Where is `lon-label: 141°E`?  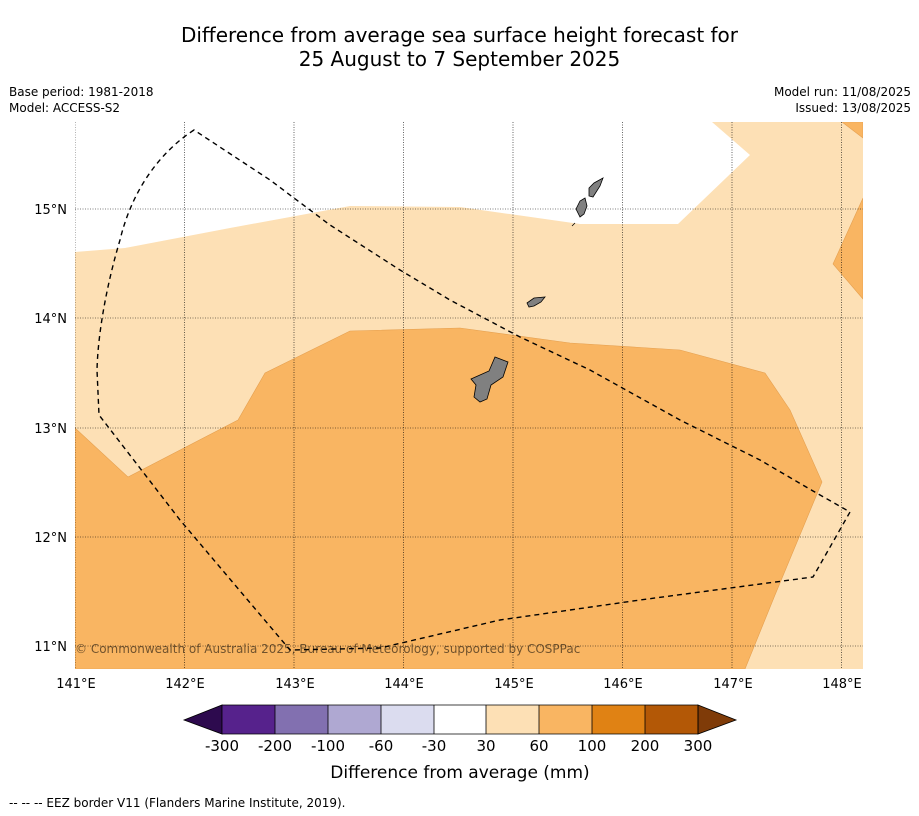
lon-label: 141°E is located at coordinates (76, 684).